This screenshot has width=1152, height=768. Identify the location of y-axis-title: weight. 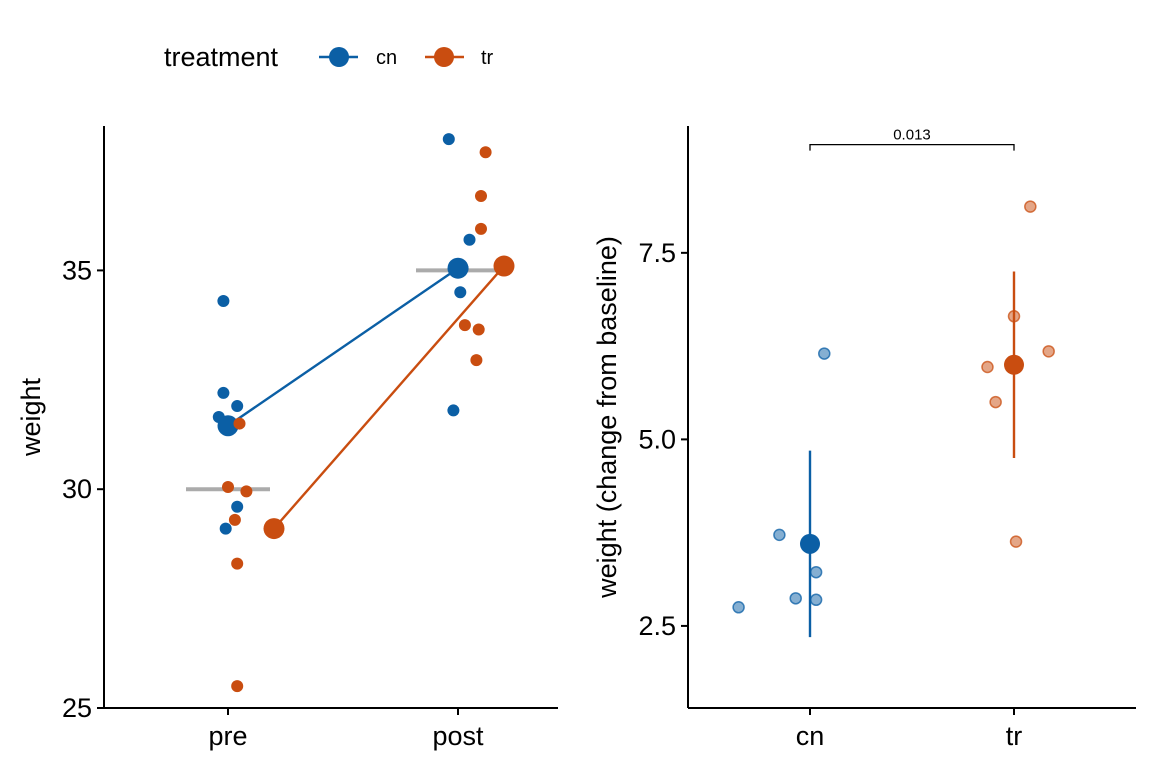
(31, 417).